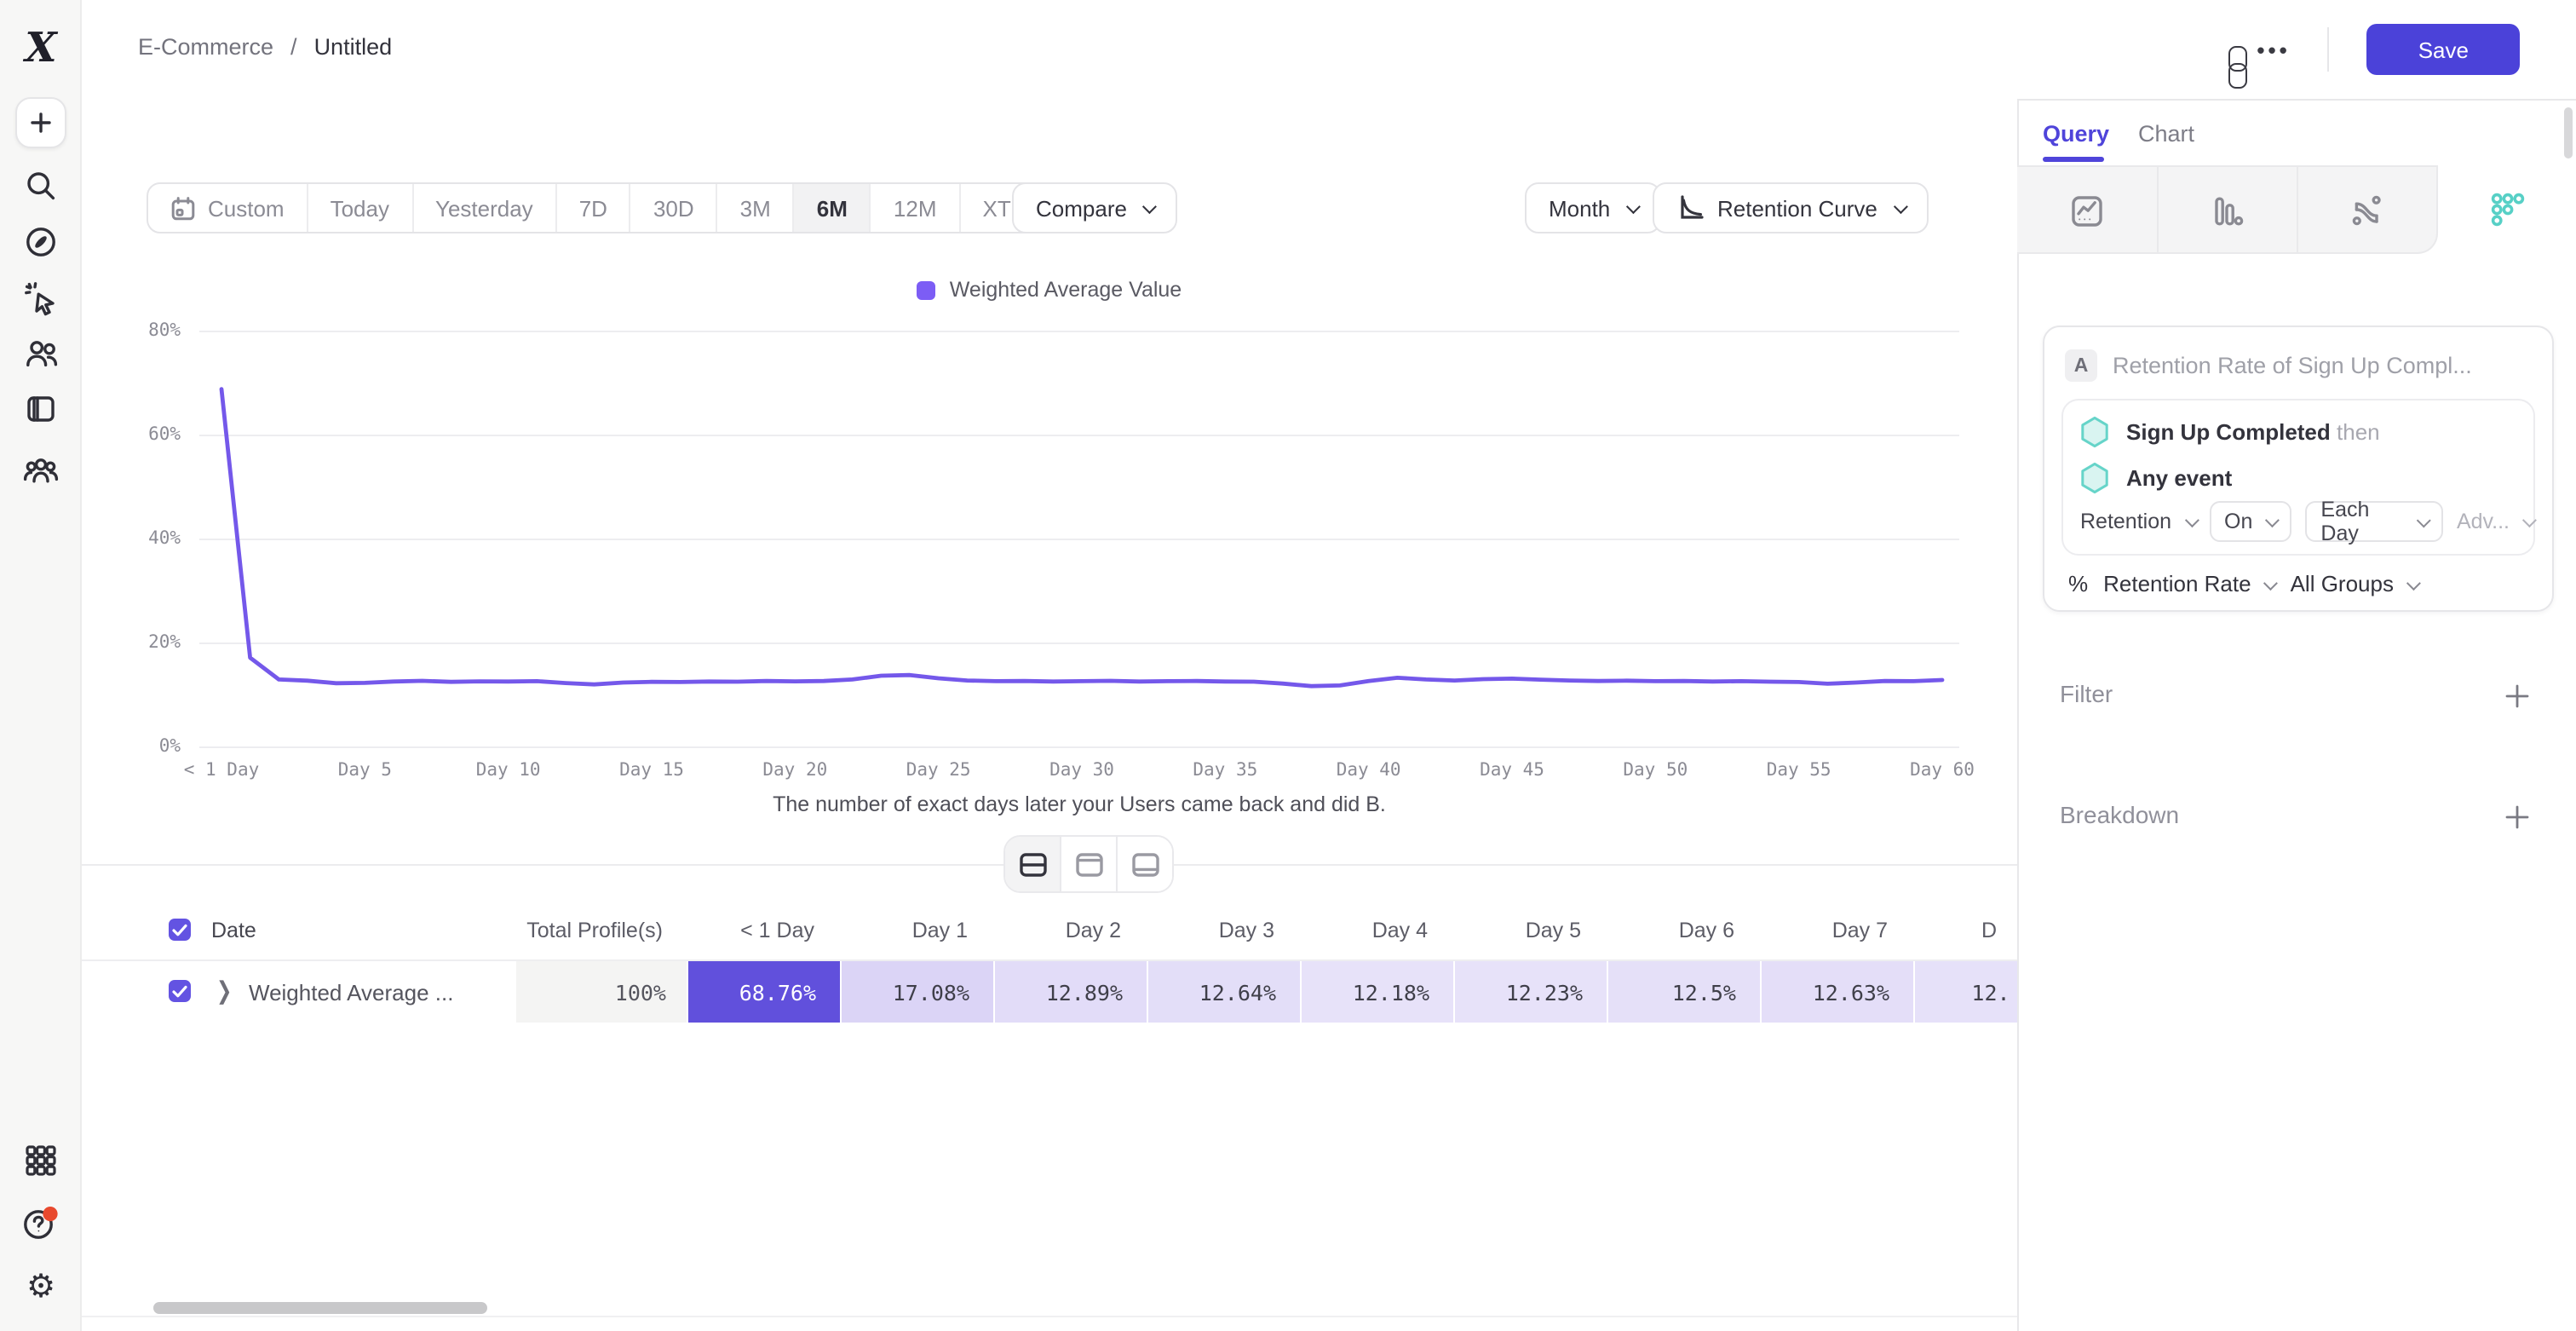  I want to click on search-icon, so click(41, 186).